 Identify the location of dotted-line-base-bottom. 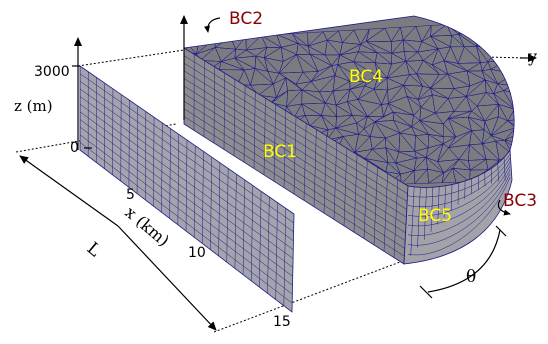
(307, 297).